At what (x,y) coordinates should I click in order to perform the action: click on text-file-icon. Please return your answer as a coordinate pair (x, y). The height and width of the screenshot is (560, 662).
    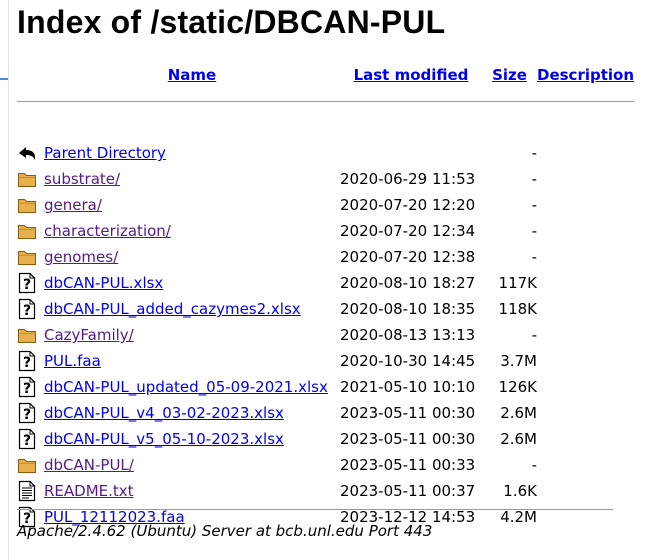
    Looking at the image, I should click on (27, 491).